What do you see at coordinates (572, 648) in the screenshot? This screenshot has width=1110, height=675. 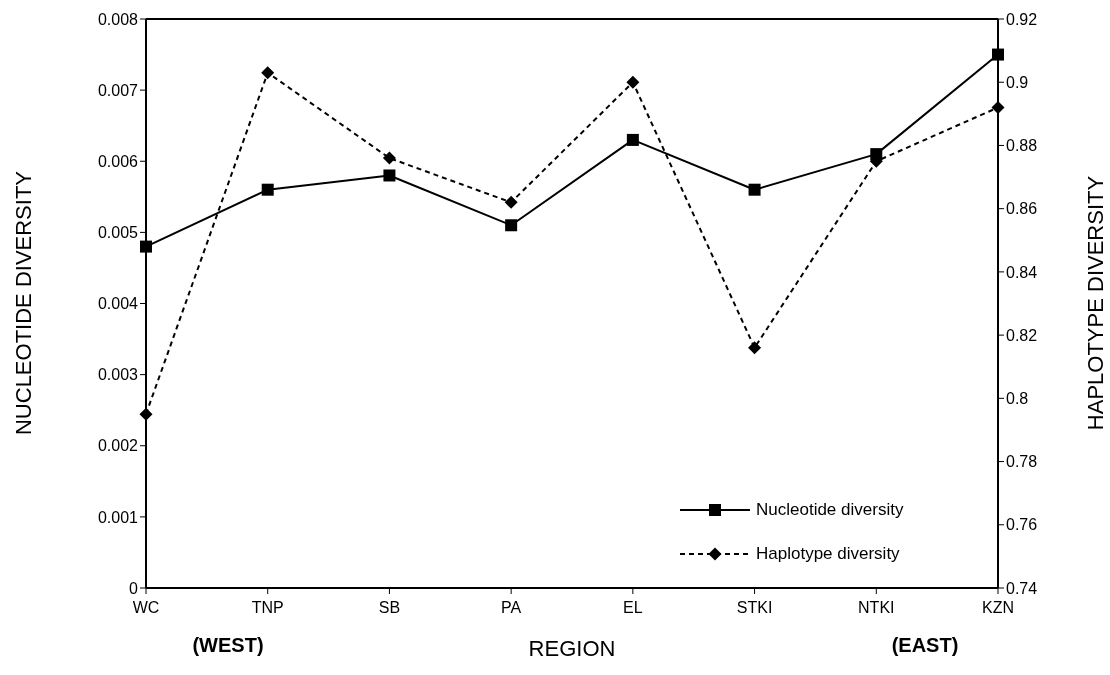 I see `x-axis-title: REGION` at bounding box center [572, 648].